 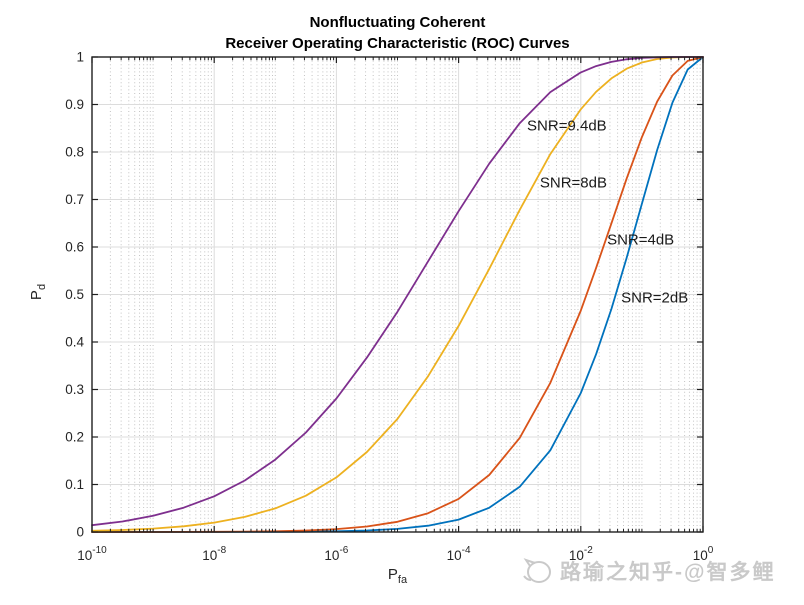 I want to click on y-tick-label: 0.6, so click(x=74, y=247).